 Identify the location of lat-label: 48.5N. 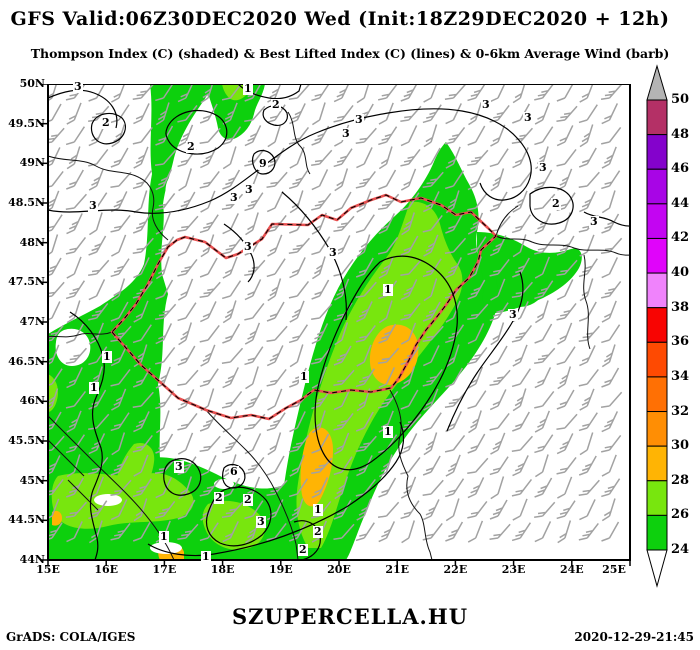
(26, 202).